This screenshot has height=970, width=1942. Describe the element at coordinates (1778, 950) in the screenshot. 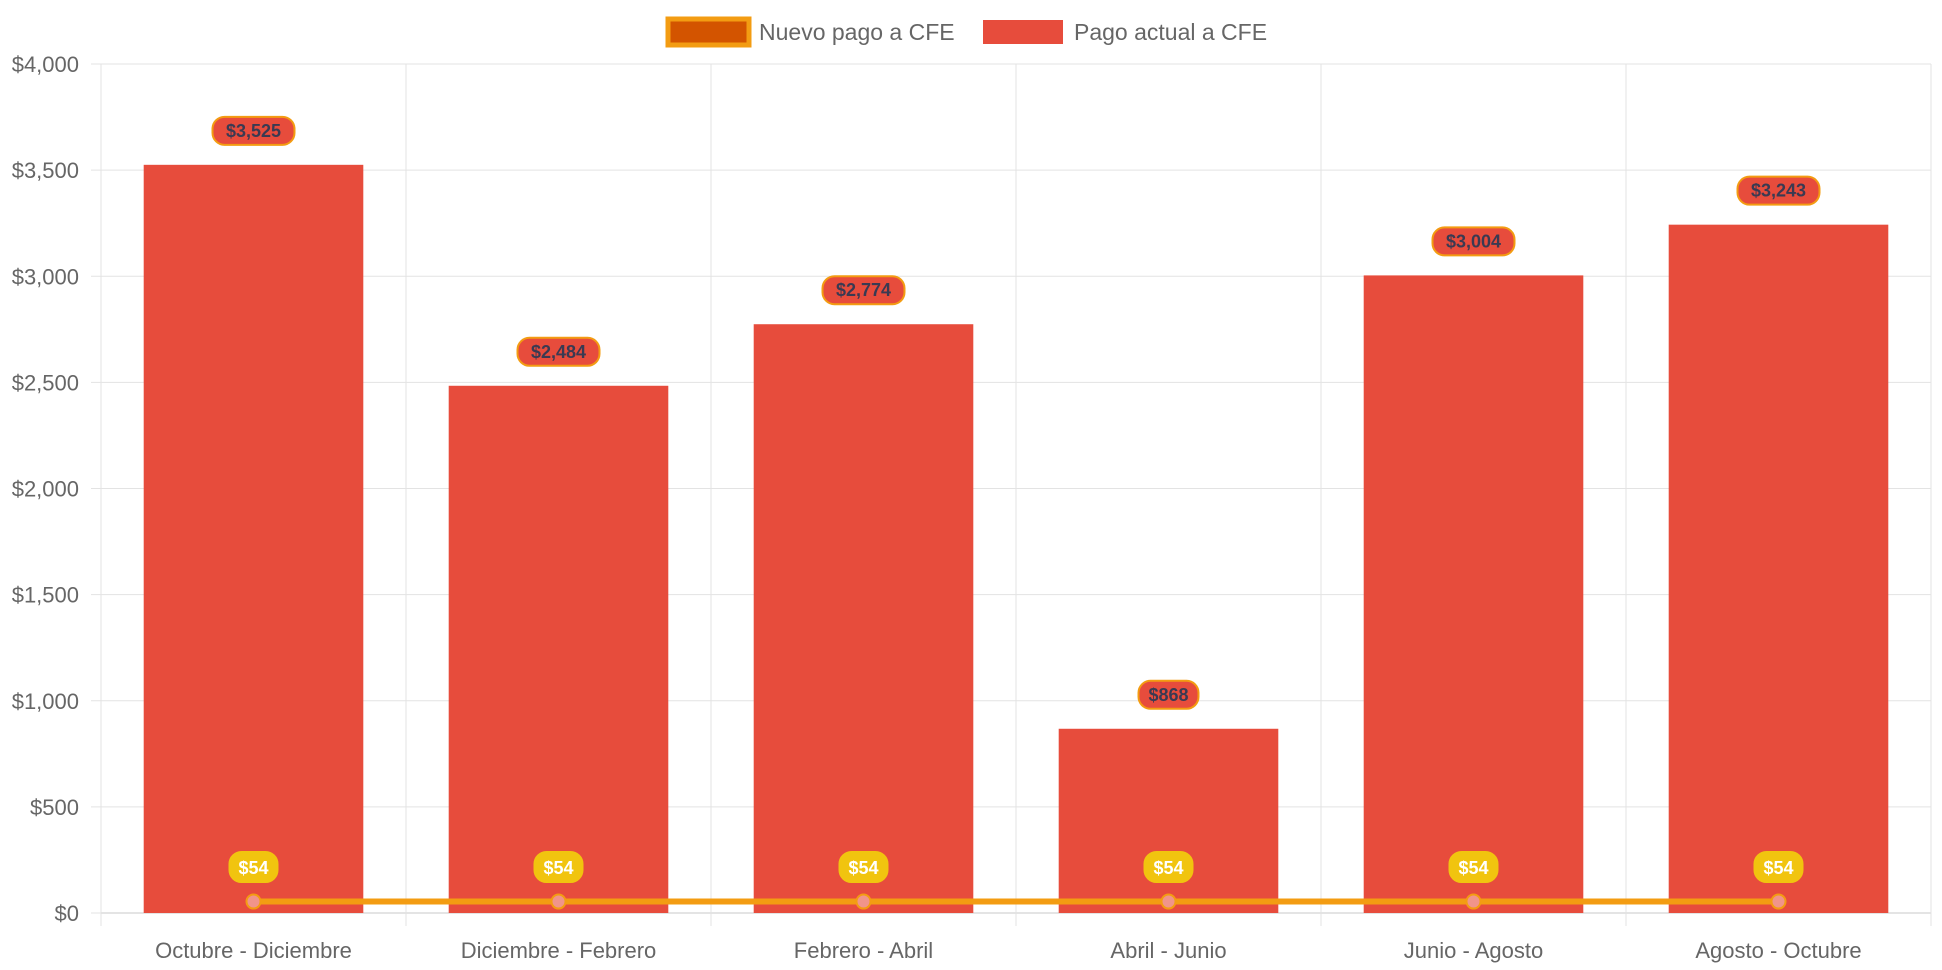

I see `x-tick-label: Agosto - Octubre` at that location.